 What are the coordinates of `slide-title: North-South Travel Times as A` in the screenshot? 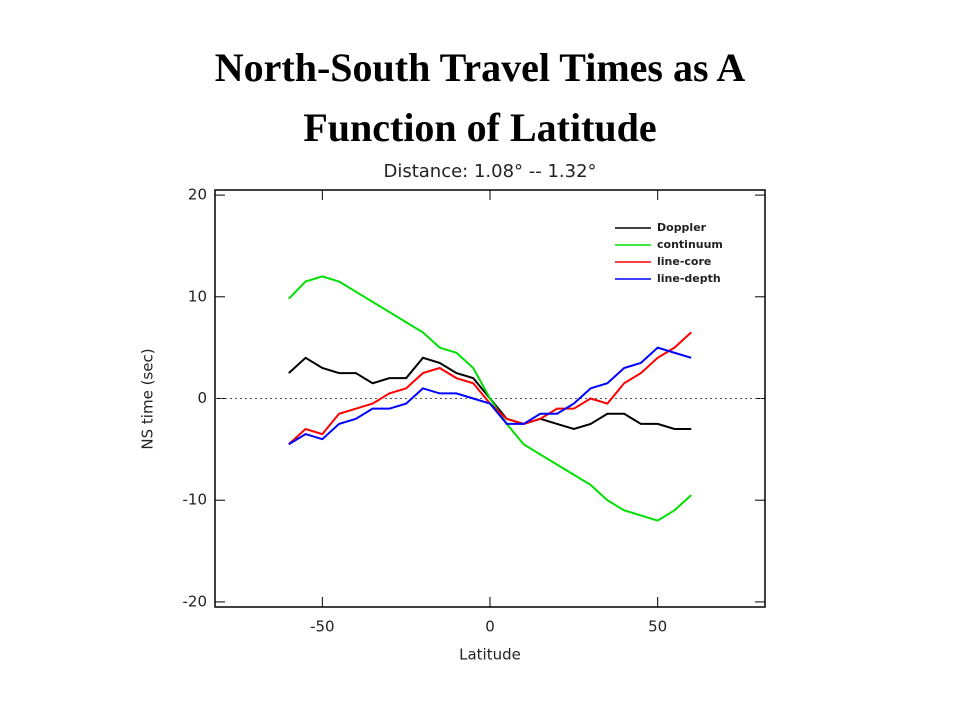 It's located at (480, 67).